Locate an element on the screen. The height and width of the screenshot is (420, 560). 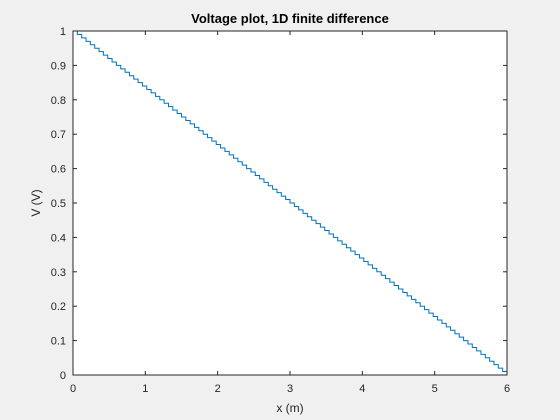
y-tick-label: 0.7 is located at coordinates (58, 135).